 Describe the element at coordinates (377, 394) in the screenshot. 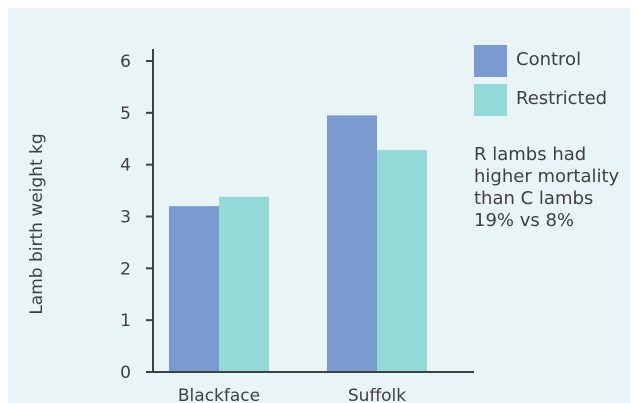

I see `x-tick-label: Suffolk` at that location.